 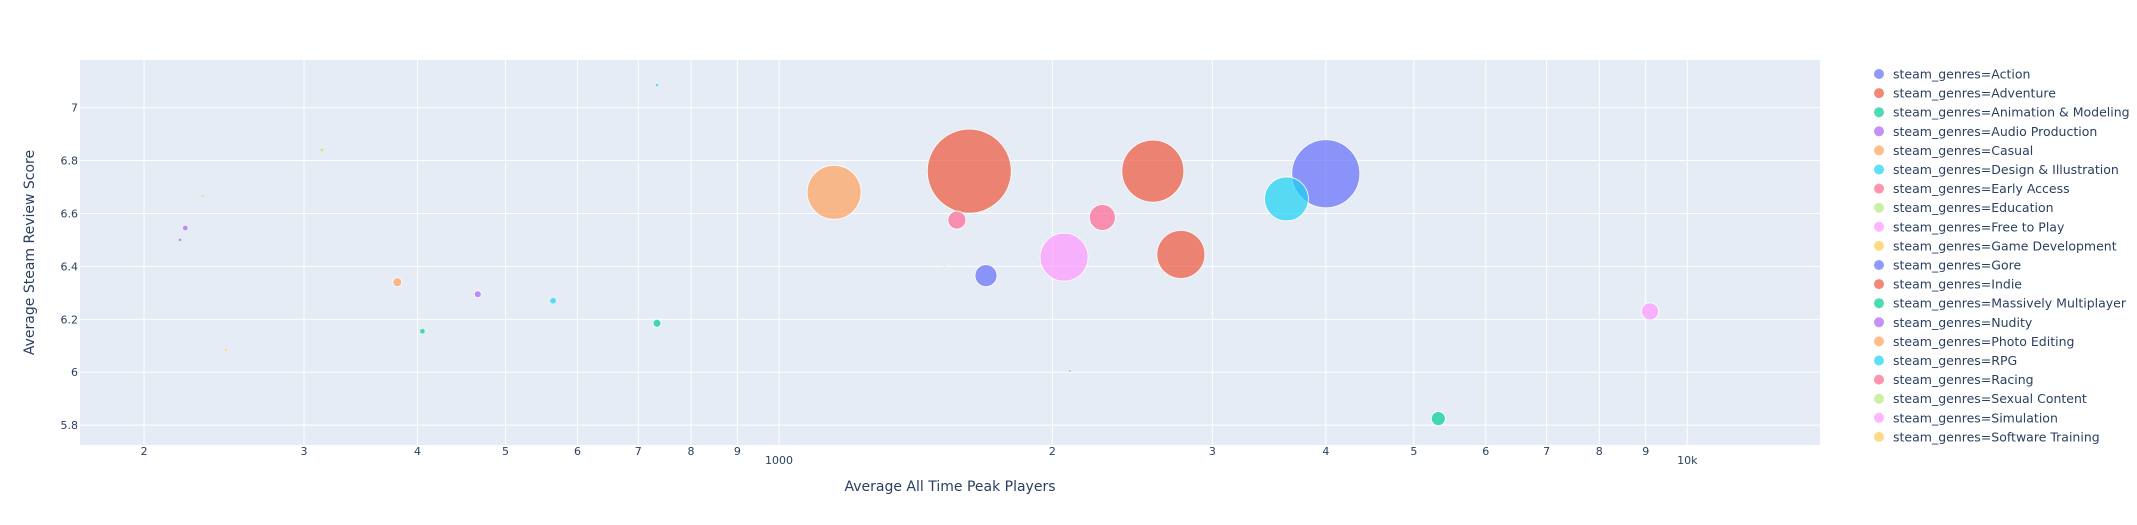 What do you see at coordinates (1964, 207) in the screenshot?
I see `legend-item-education: steam_genres=Education` at bounding box center [1964, 207].